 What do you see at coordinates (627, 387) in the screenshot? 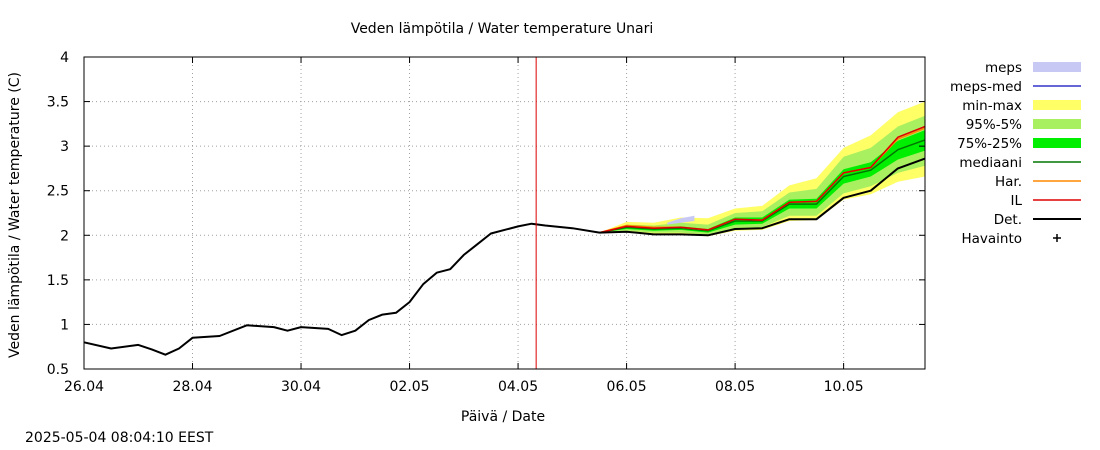
I see `x-tick-label: 06.05` at bounding box center [627, 387].